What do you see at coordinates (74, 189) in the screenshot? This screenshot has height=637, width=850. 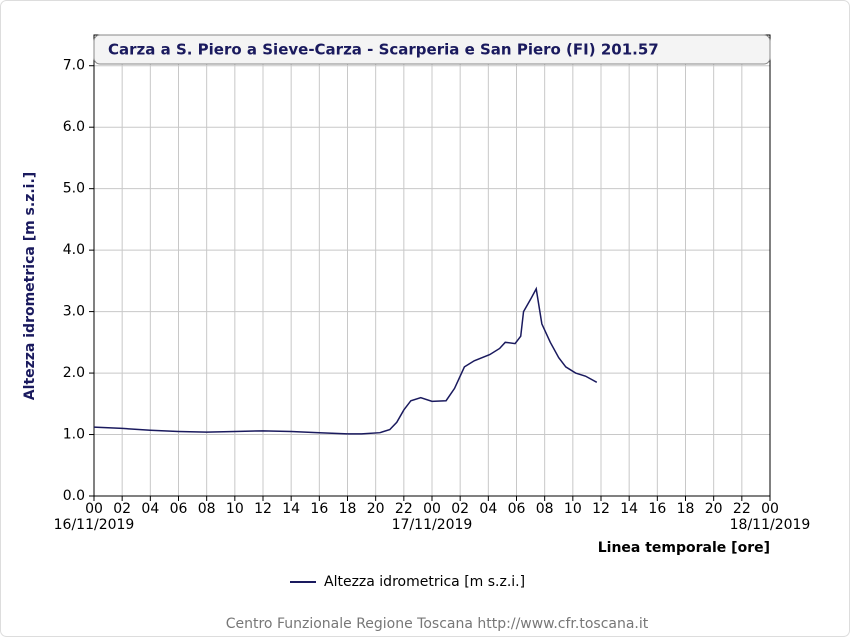 I see `y-tick-label: 5.0` at bounding box center [74, 189].